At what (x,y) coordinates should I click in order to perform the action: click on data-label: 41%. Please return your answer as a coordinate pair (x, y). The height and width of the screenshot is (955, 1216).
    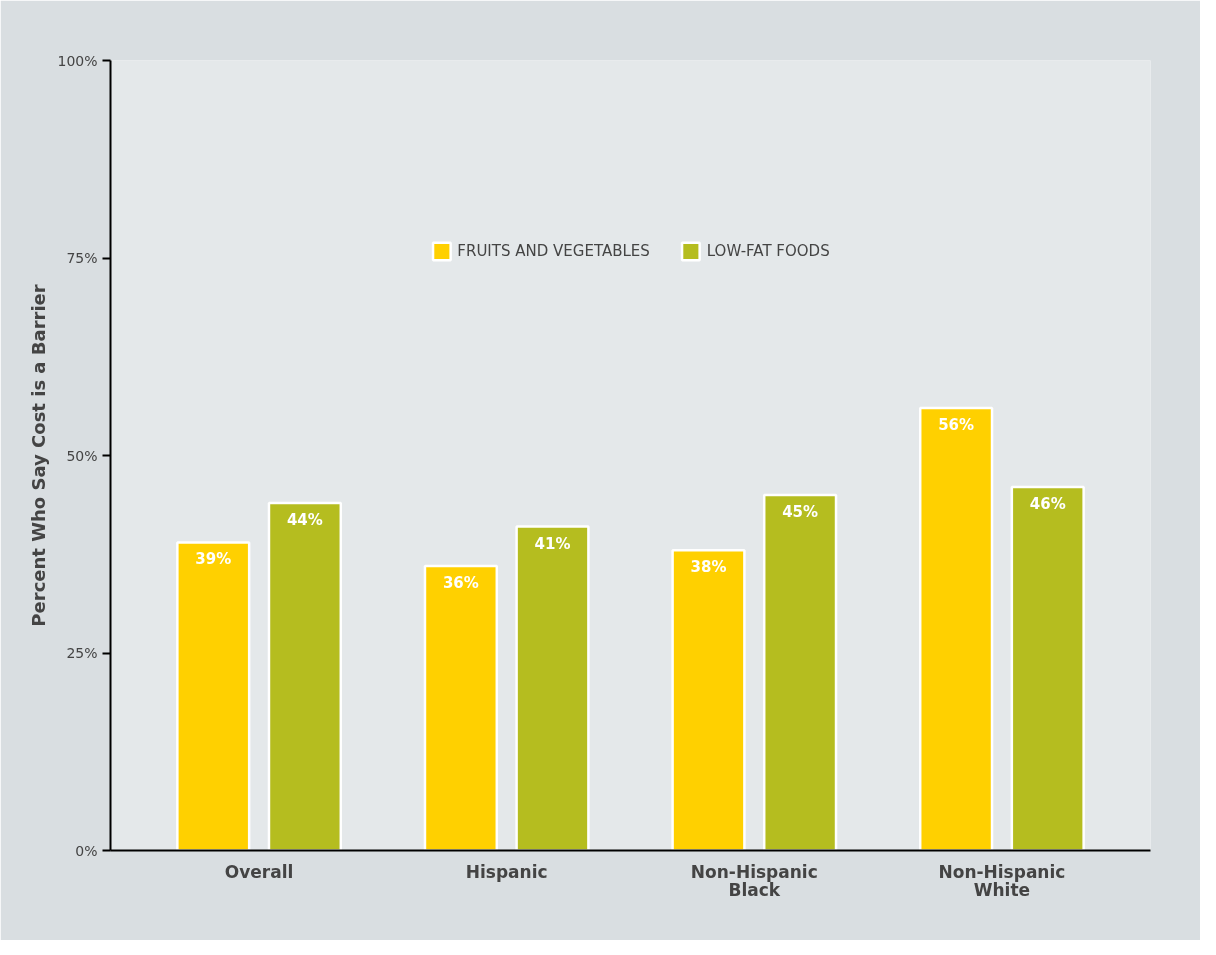
    Looking at the image, I should click on (552, 543).